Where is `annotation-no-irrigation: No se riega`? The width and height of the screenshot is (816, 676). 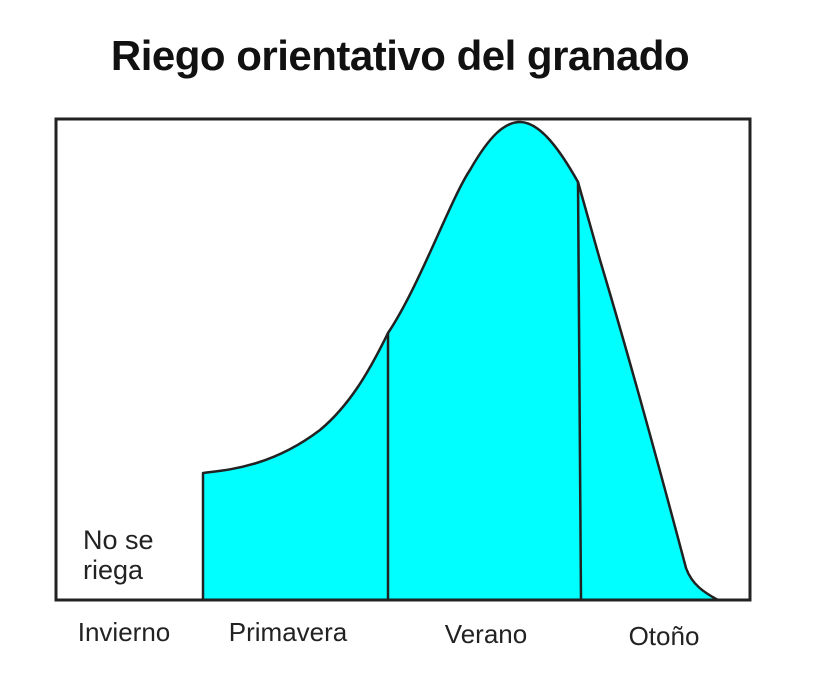
annotation-no-irrigation: No se riega is located at coordinates (118, 555).